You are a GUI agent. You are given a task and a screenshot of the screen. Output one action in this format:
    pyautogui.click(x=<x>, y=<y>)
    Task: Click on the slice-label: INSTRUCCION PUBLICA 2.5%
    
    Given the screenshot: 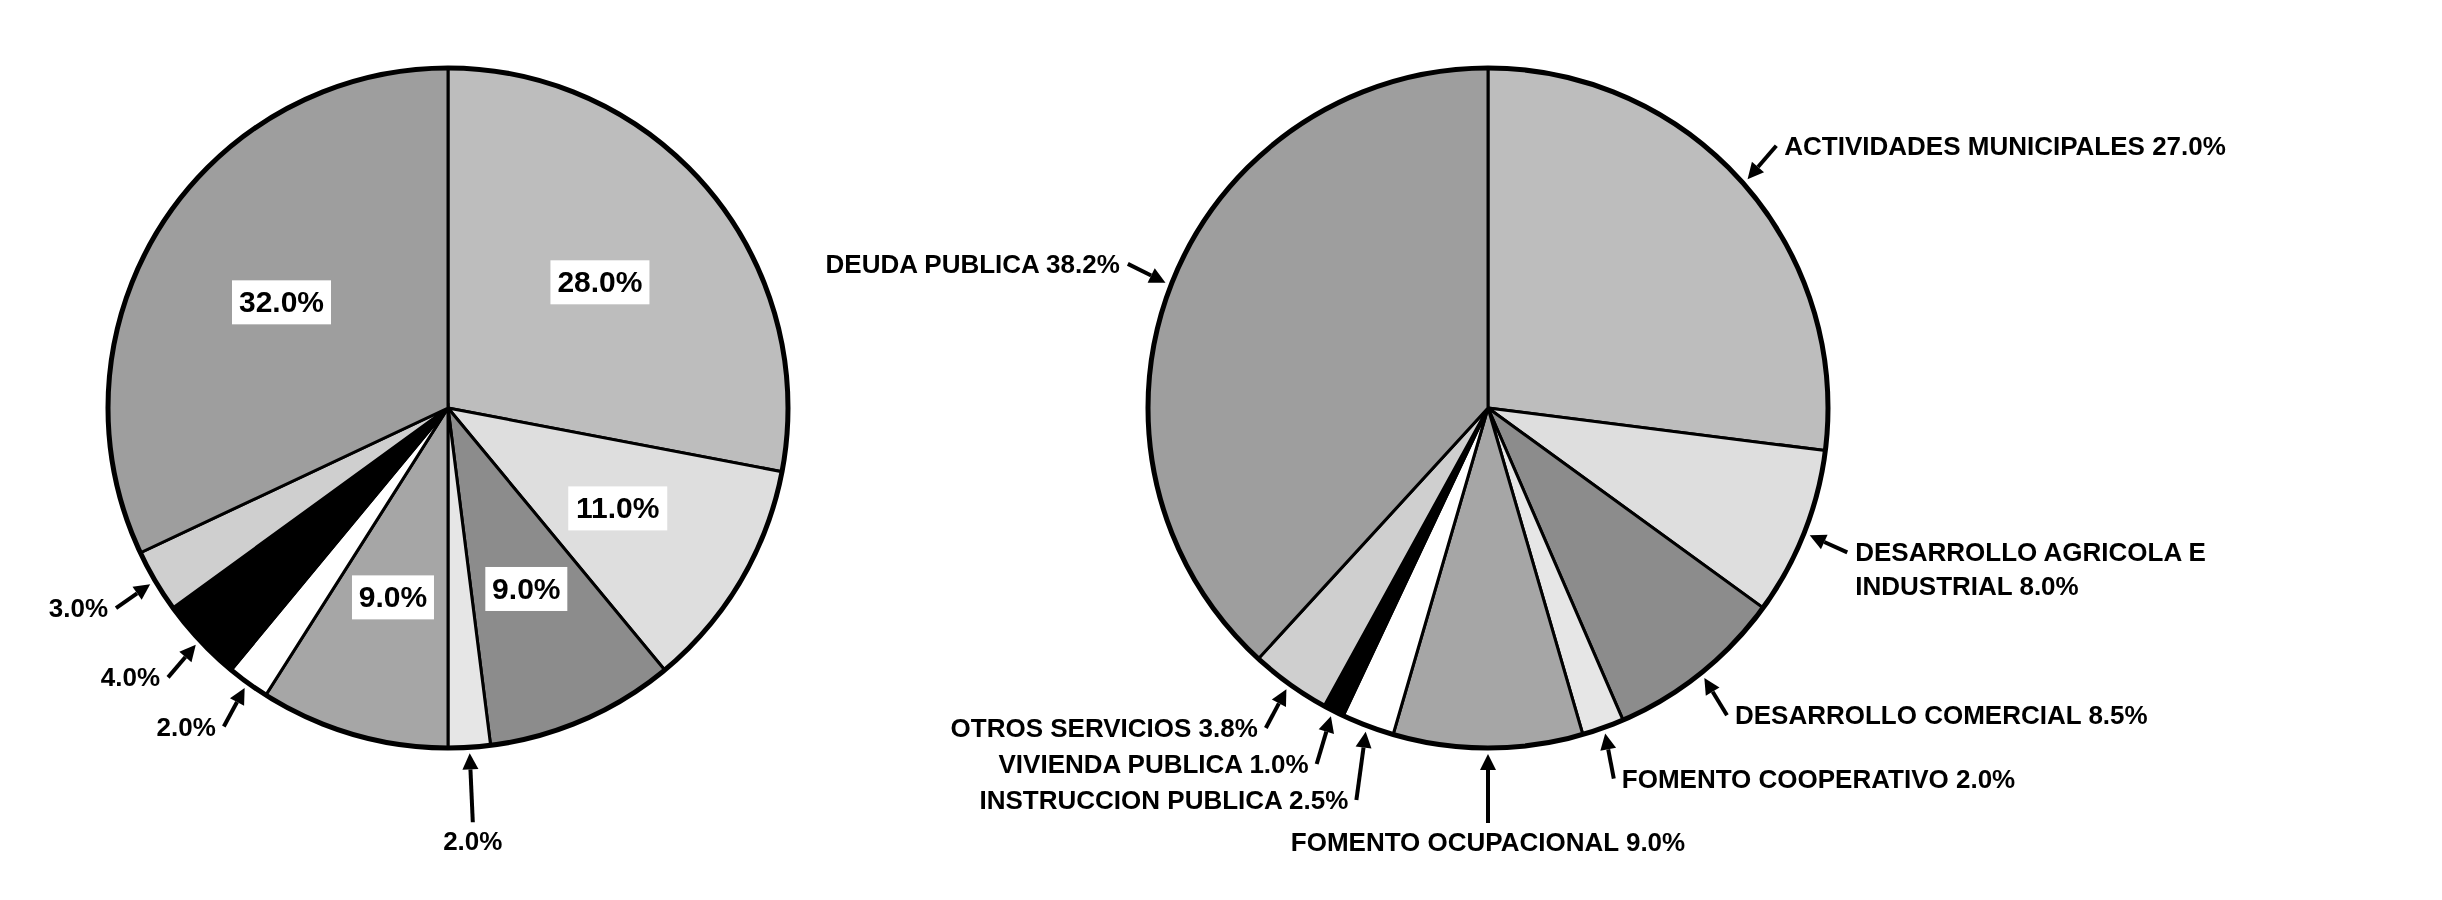 What is the action you would take?
    pyautogui.click(x=1164, y=800)
    